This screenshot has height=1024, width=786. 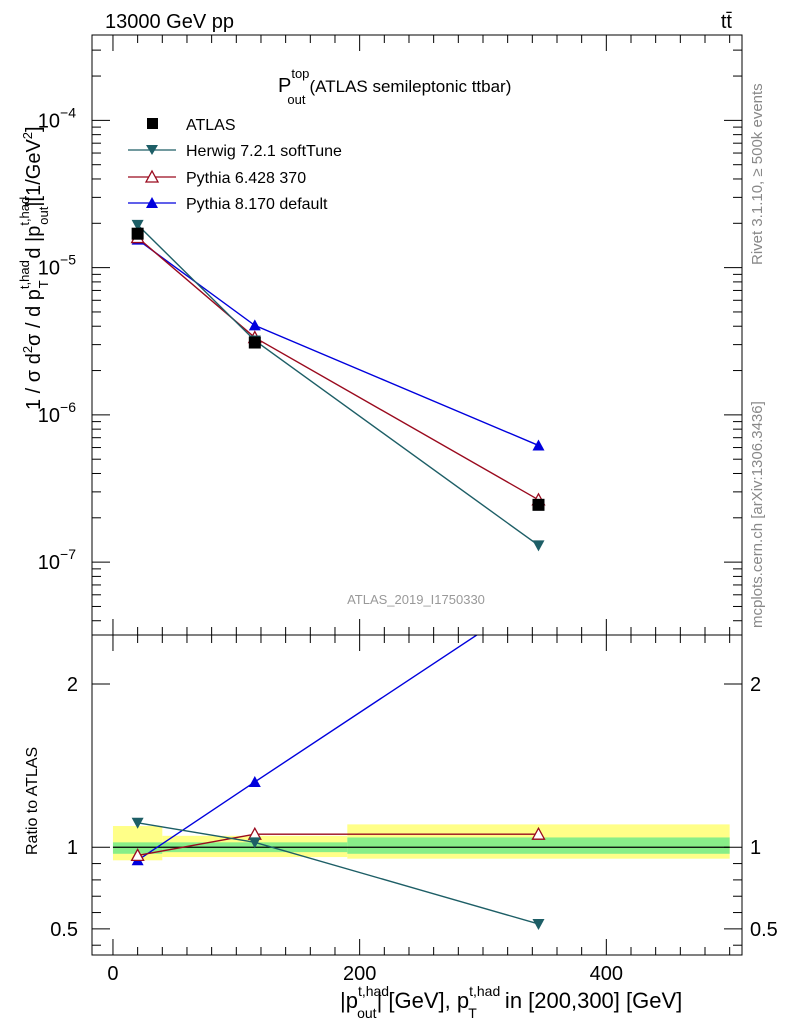 I want to click on process-label: tt̄, so click(x=727, y=22).